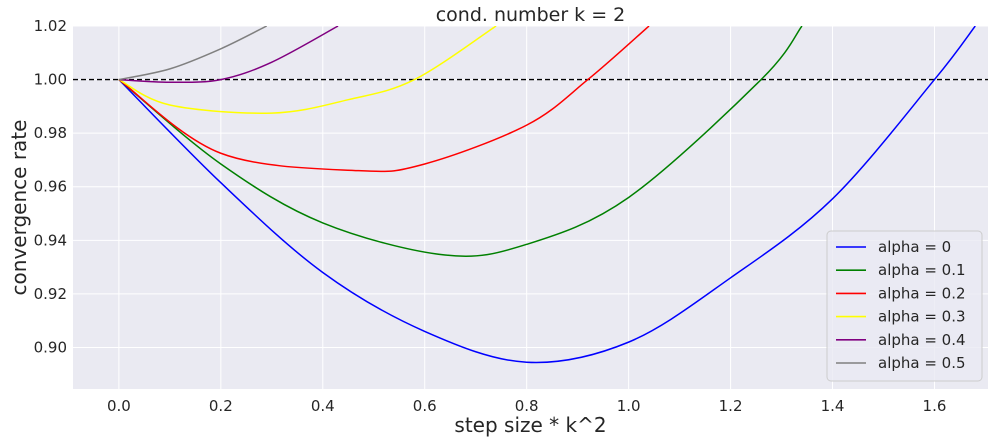 The image size is (996, 444). What do you see at coordinates (50, 26) in the screenshot?
I see `y-tick-label: 1.02` at bounding box center [50, 26].